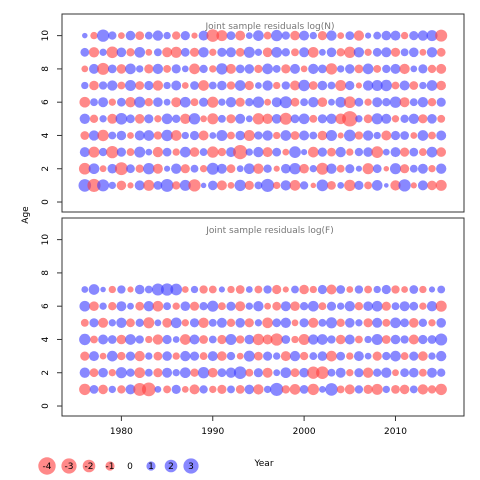 Image resolution: width=480 pixels, height=480 pixels. What do you see at coordinates (191, 467) in the screenshot?
I see `legend-label: 3` at bounding box center [191, 467].